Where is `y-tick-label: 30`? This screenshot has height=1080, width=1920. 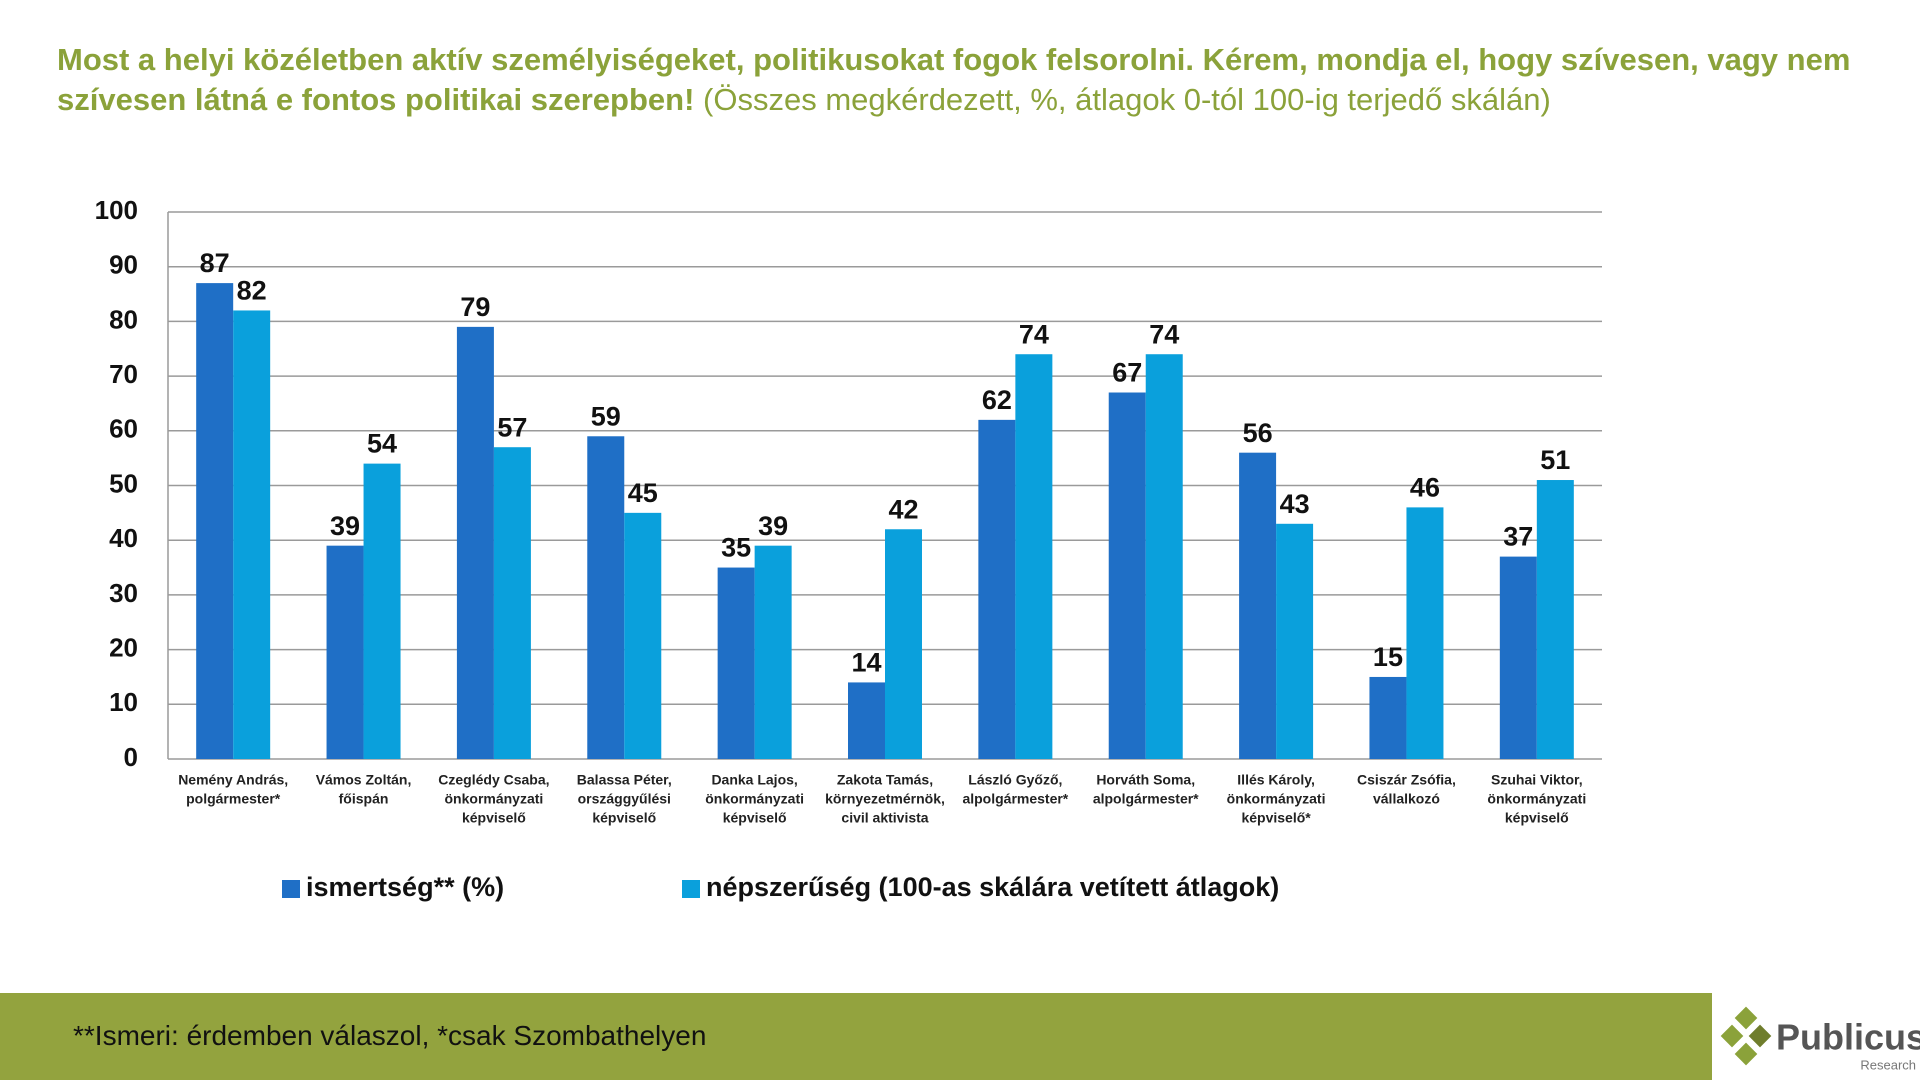
y-tick-label: 30 is located at coordinates (123, 593).